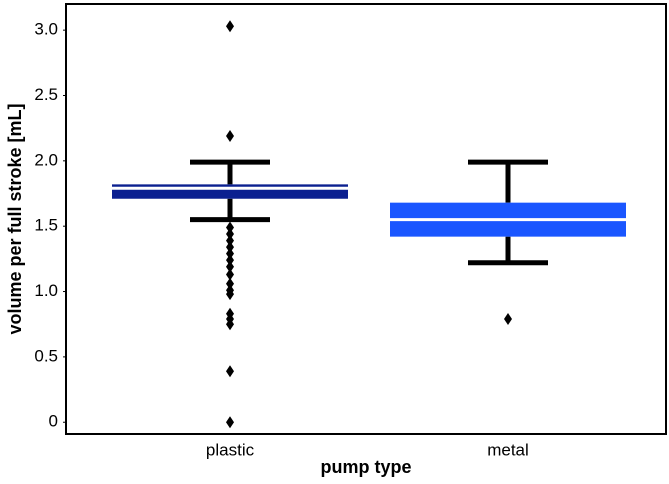 Image resolution: width=669 pixels, height=484 pixels. What do you see at coordinates (46, 159) in the screenshot?
I see `y-tick-label: 2.0` at bounding box center [46, 159].